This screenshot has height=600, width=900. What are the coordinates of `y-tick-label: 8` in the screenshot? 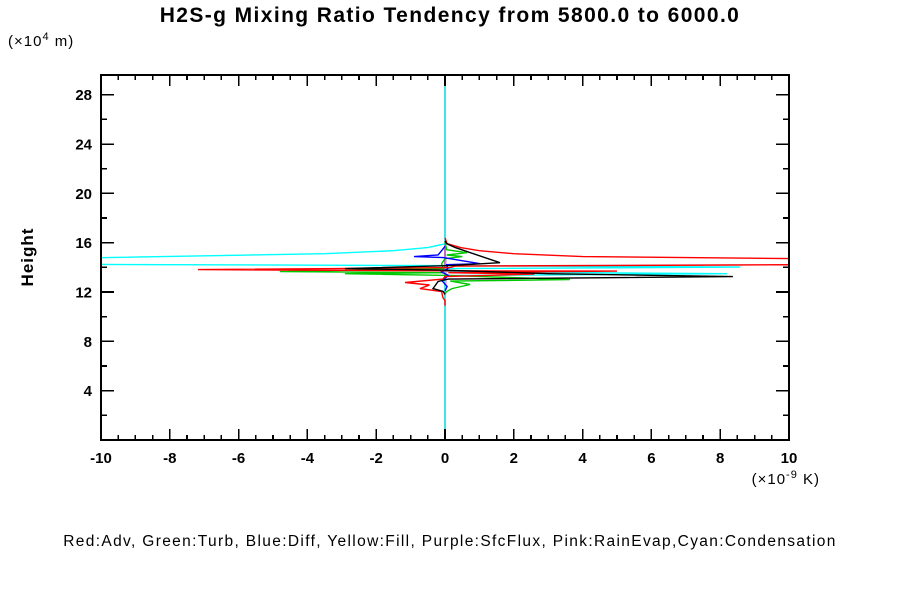 It's located at (88, 342).